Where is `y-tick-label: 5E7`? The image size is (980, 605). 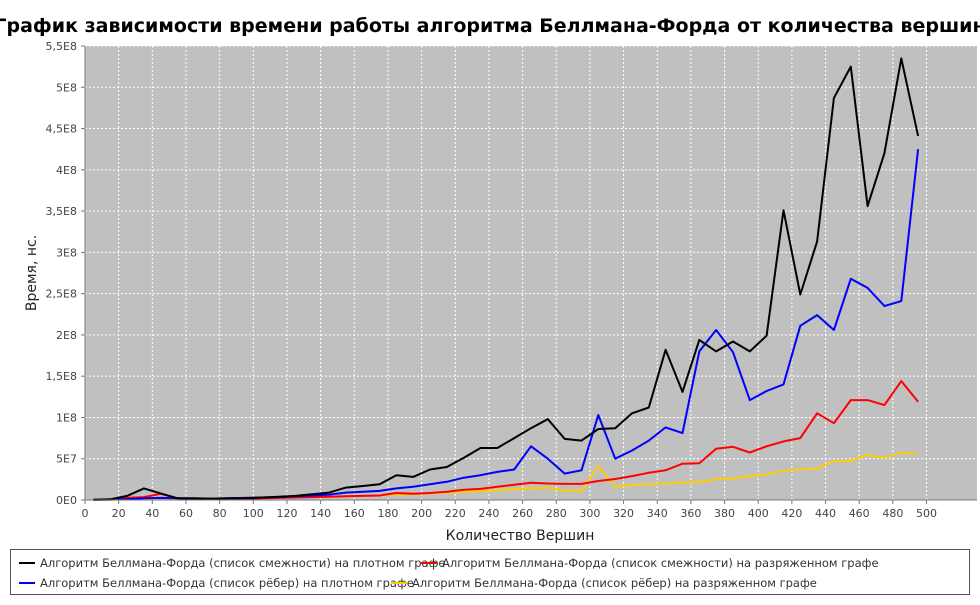
y-tick-label: 5E7 is located at coordinates (66, 459).